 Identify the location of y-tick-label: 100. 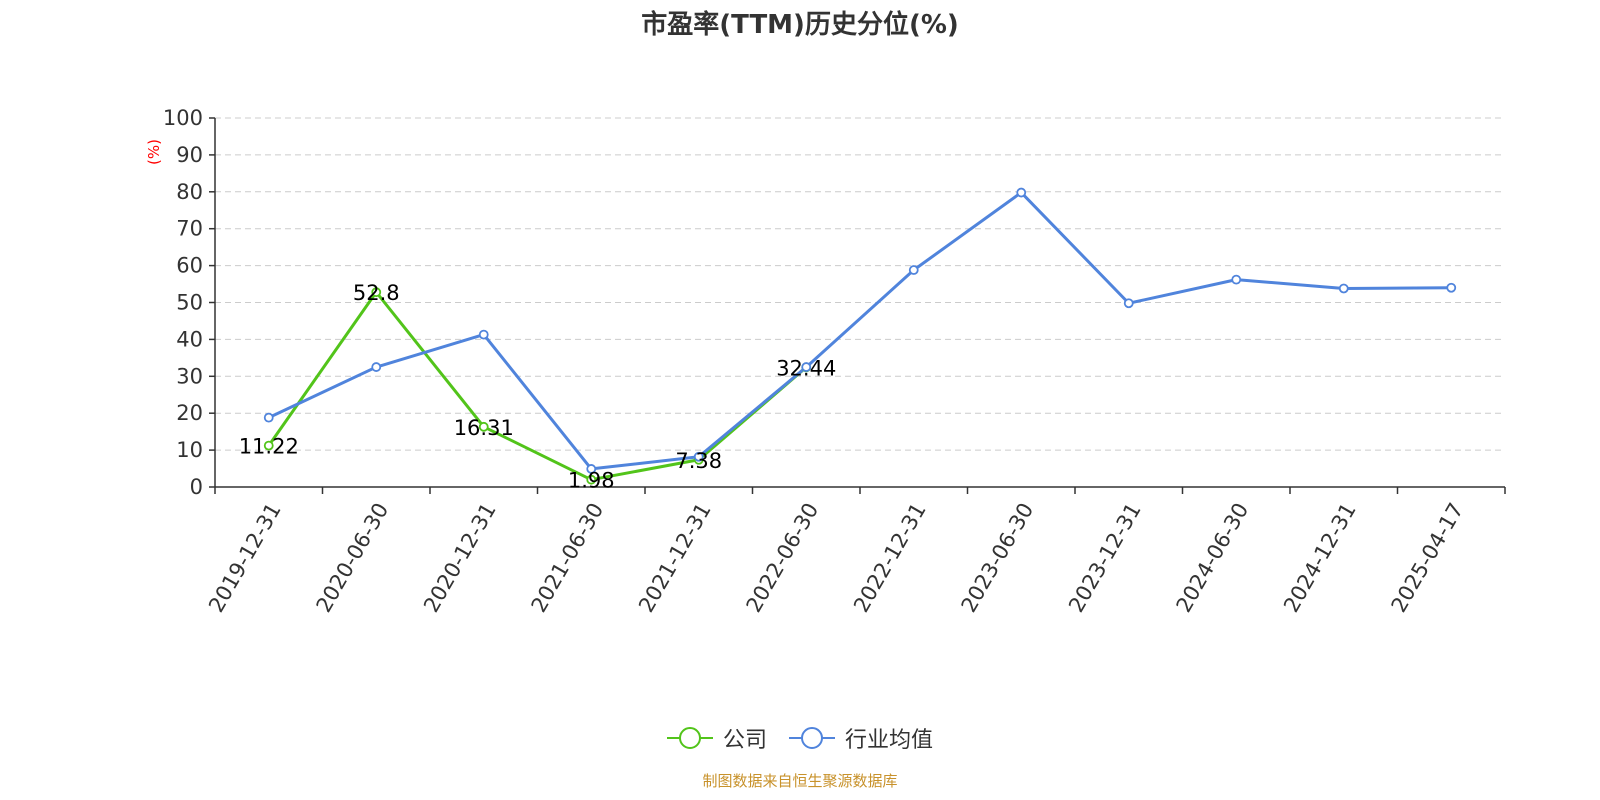
(183, 118).